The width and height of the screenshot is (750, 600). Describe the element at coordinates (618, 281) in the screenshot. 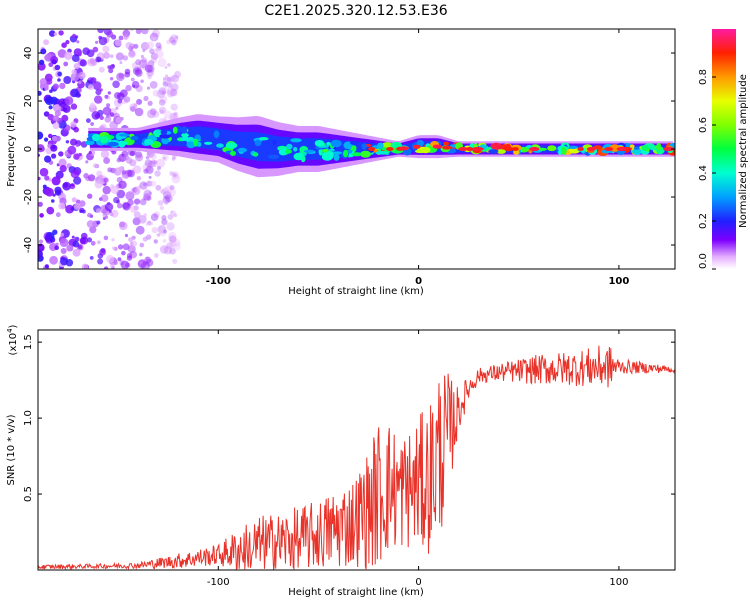

I see `x-tick-label: 100` at that location.